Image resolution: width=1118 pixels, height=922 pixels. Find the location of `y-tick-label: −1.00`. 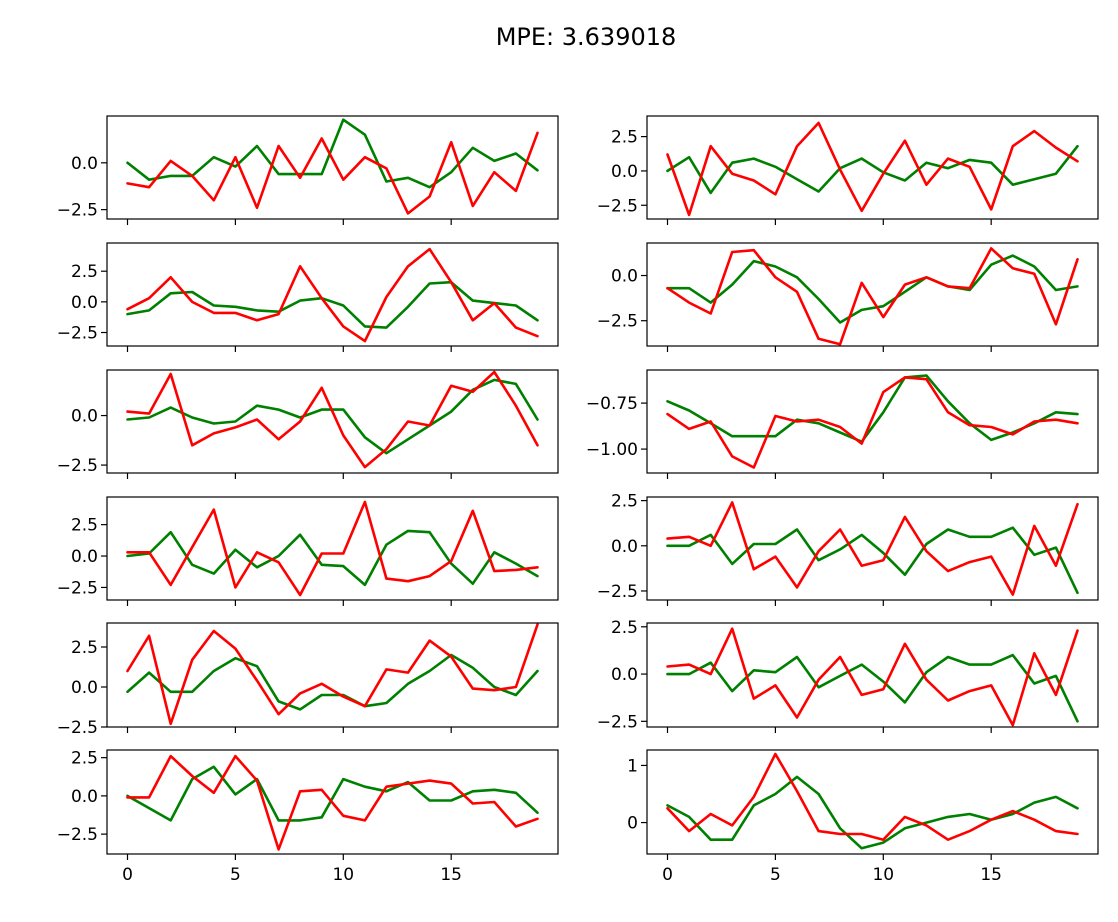

y-tick-label: −1.00 is located at coordinates (612, 450).